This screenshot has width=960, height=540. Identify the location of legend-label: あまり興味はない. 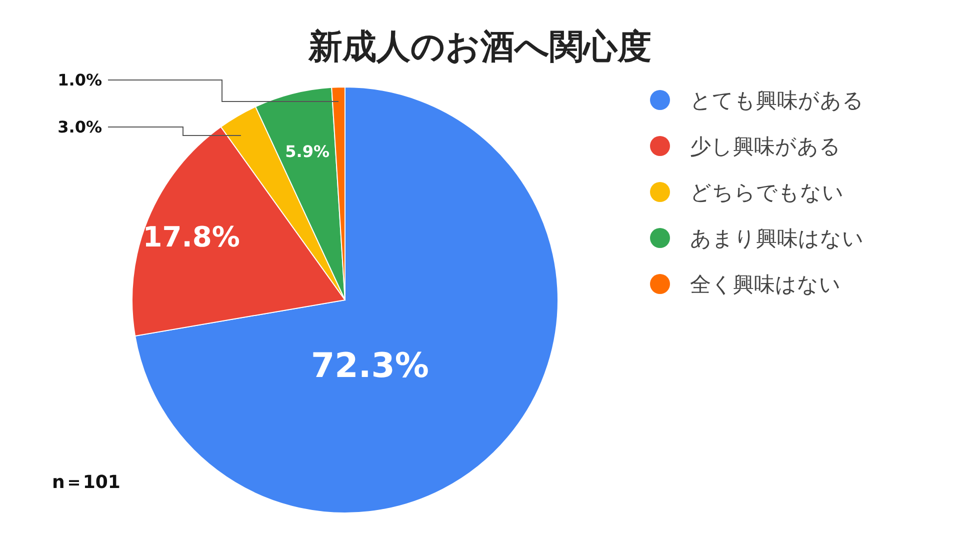
(777, 238).